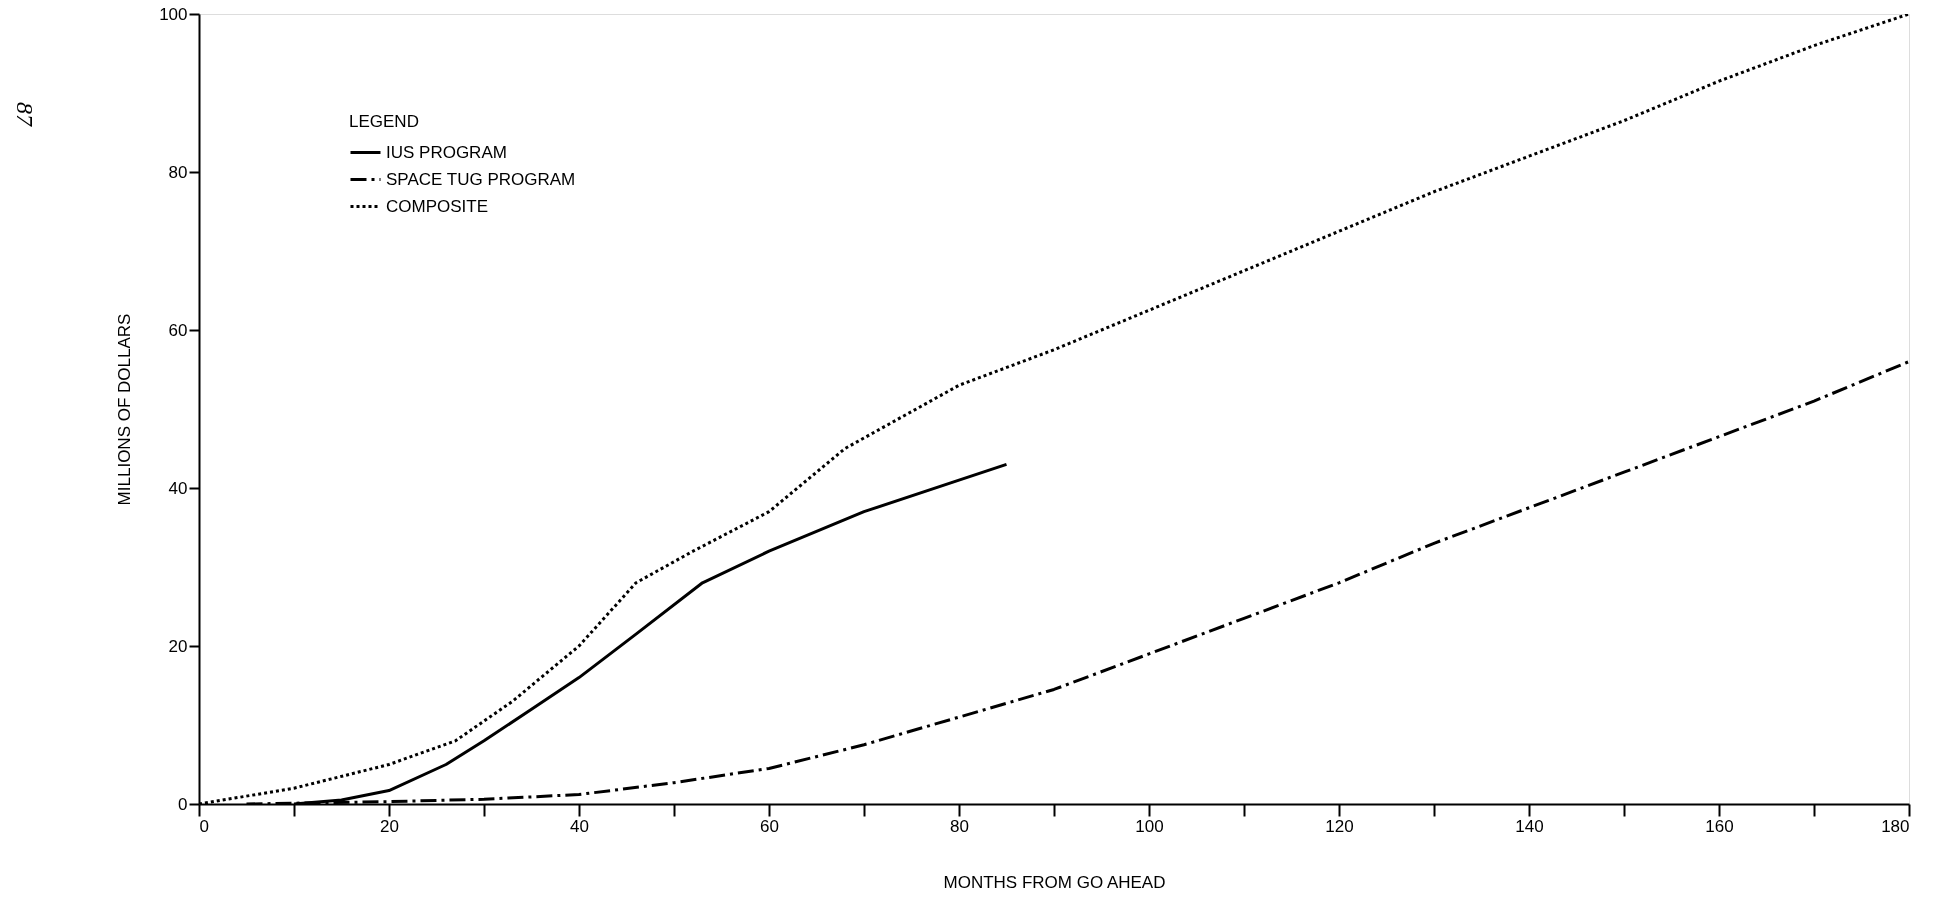 The width and height of the screenshot is (1948, 924). Describe the element at coordinates (183, 804) in the screenshot. I see `y-tick-label: 0` at that location.